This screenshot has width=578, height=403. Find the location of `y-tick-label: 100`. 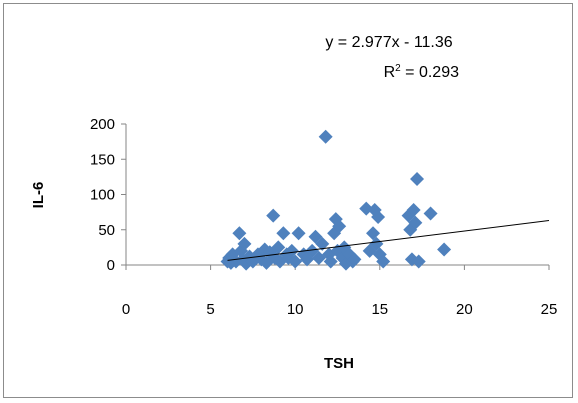

y-tick-label: 100 is located at coordinates (102, 195).